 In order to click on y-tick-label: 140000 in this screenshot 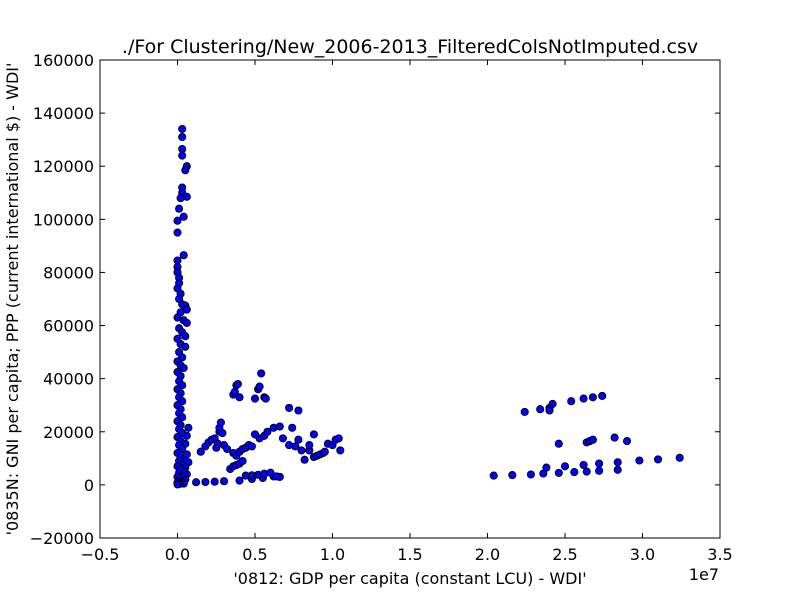, I will do `click(63, 113)`.